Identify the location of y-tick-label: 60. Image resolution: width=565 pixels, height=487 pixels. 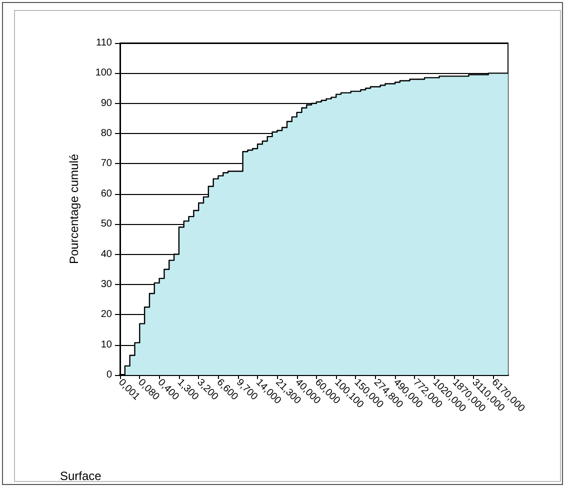
(106, 194).